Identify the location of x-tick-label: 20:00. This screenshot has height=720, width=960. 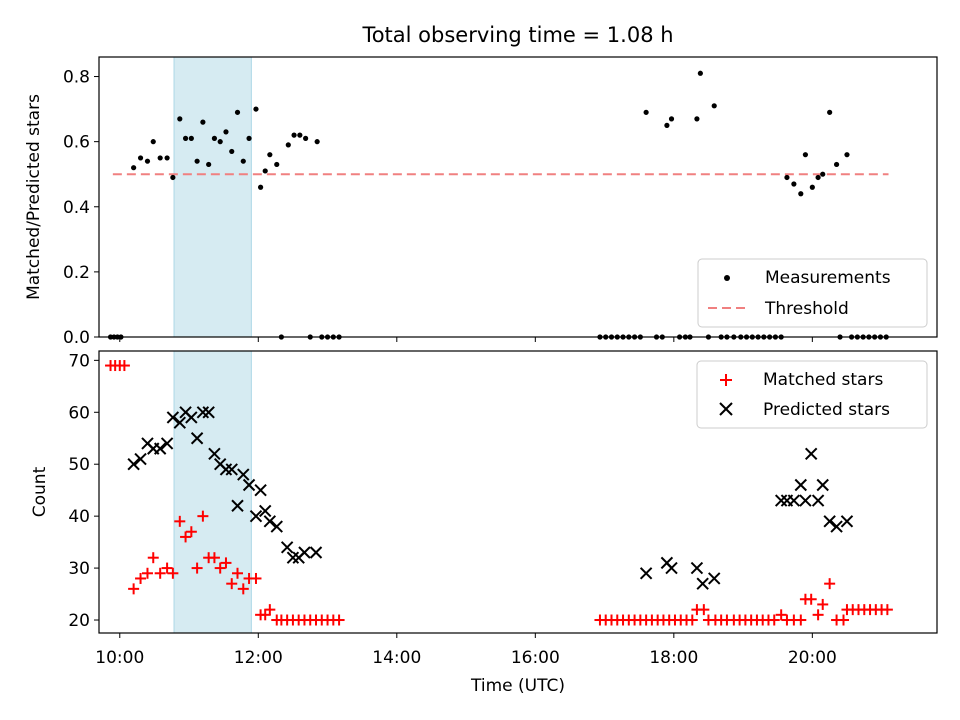
(812, 658).